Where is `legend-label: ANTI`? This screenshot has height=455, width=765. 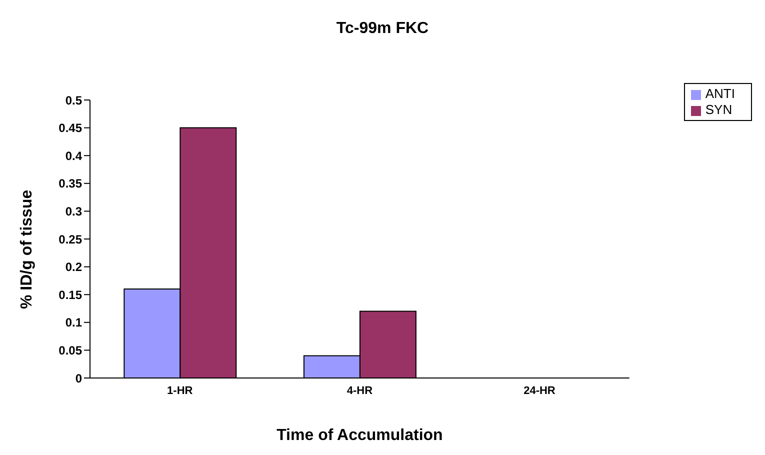 legend-label: ANTI is located at coordinates (720, 93).